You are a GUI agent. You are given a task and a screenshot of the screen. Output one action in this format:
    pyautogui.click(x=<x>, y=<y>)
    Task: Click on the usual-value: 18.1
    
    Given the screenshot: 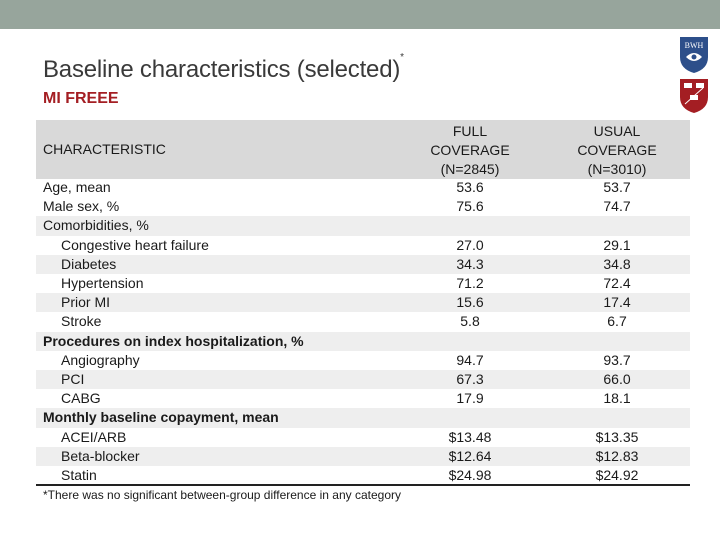 What is the action you would take?
    pyautogui.click(x=617, y=398)
    